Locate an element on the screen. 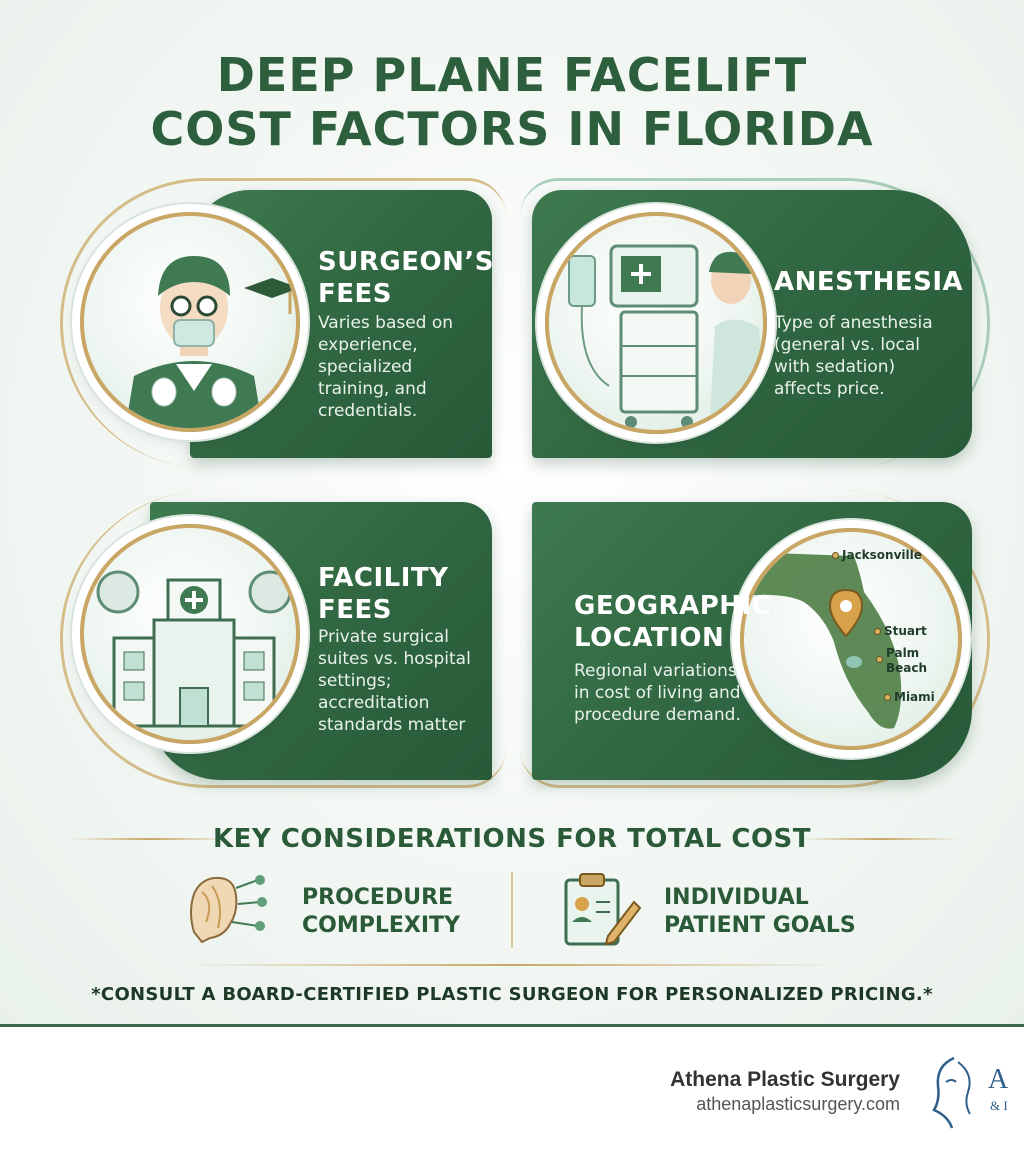  text-line: with sedation) is located at coordinates (835, 367).